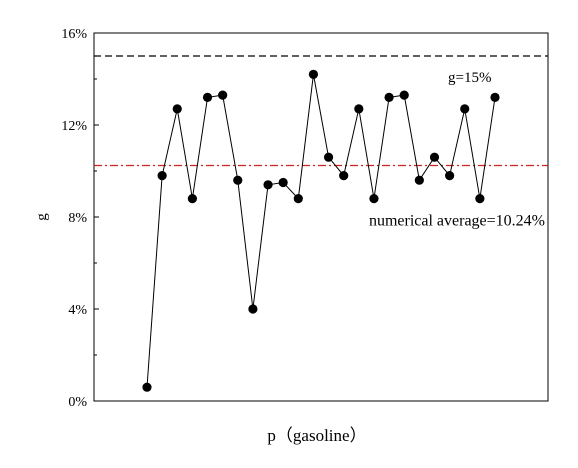 This screenshot has height=468, width=578. Describe the element at coordinates (42, 217) in the screenshot. I see `y-axis-label: g` at that location.